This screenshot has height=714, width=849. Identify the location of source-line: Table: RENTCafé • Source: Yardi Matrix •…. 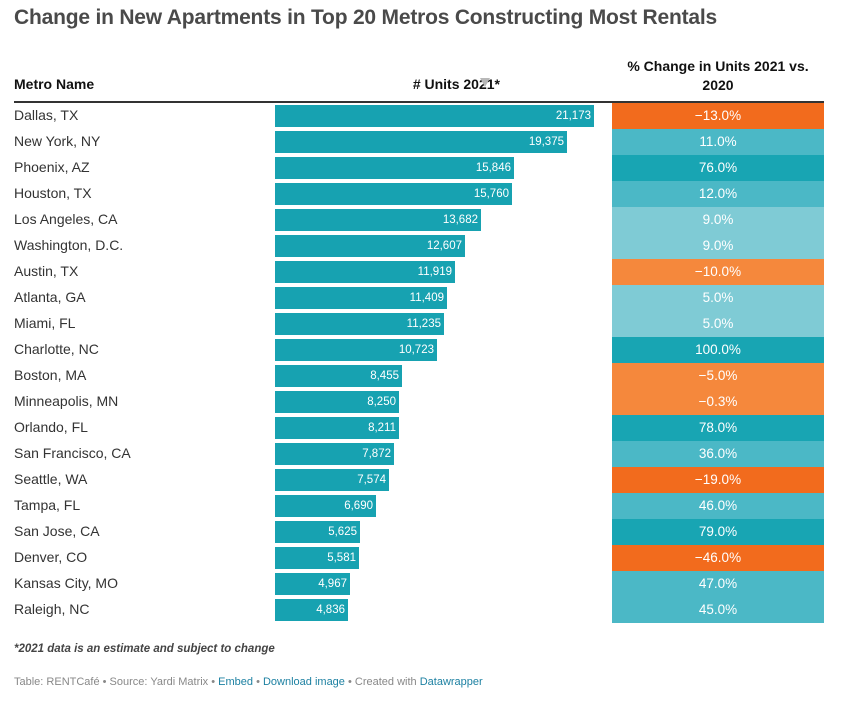
(248, 682).